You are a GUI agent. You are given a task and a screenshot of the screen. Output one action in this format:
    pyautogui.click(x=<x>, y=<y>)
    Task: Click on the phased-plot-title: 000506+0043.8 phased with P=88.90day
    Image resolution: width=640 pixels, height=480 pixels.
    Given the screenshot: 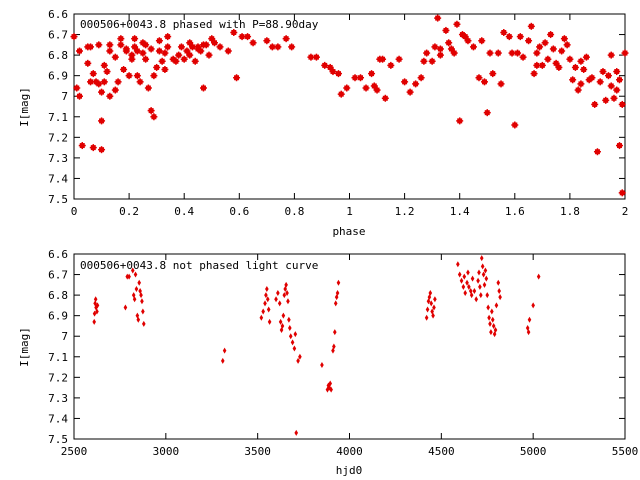 What is the action you would take?
    pyautogui.click(x=199, y=24)
    